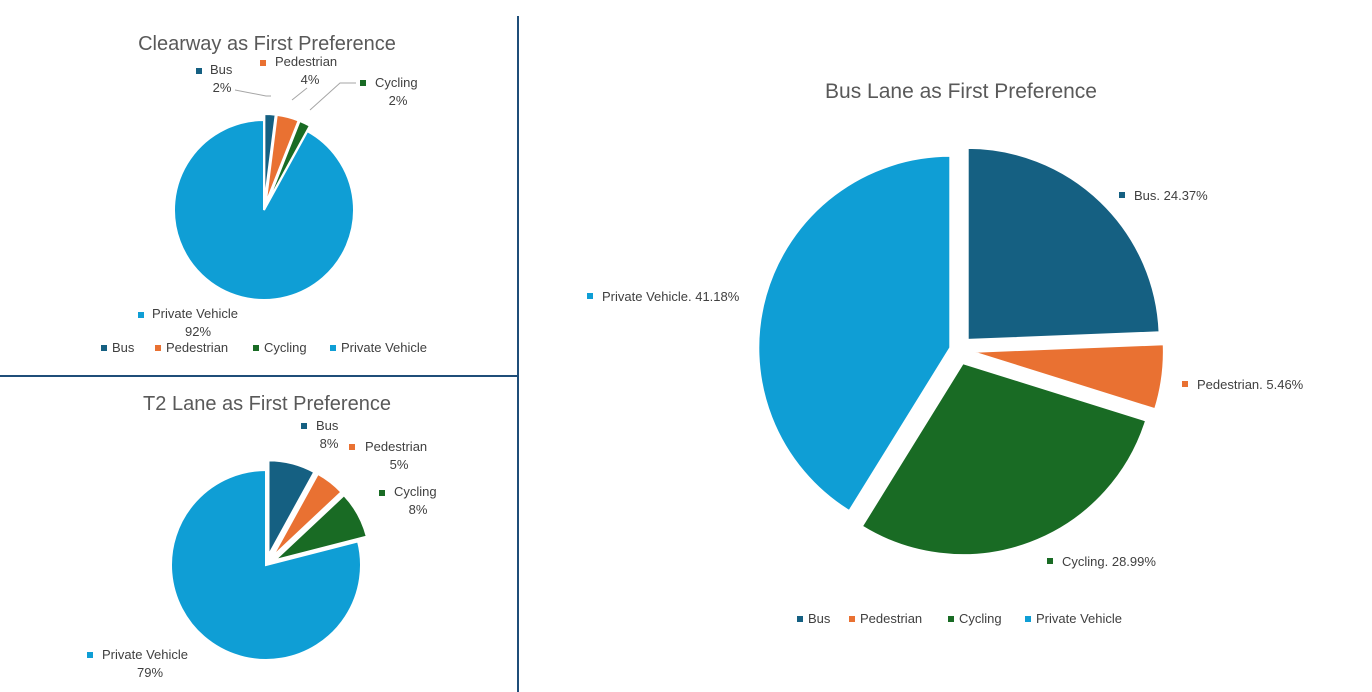 This screenshot has height=692, width=1372. Describe the element at coordinates (1171, 195) in the screenshot. I see `data-label: Bus. 24.37%` at that location.